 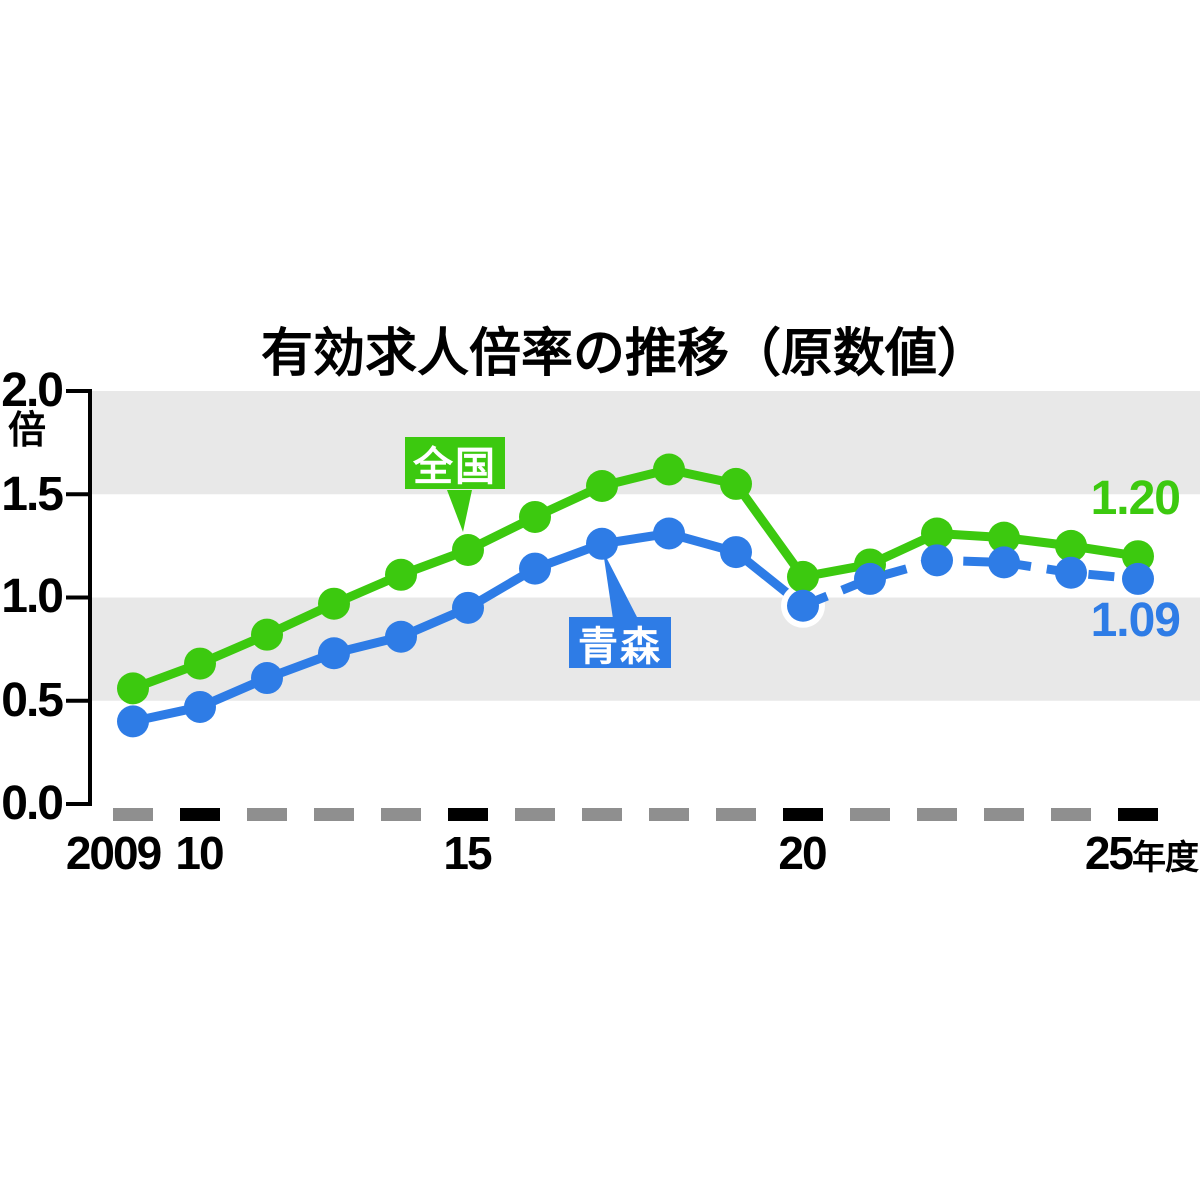 What do you see at coordinates (620, 646) in the screenshot?
I see `series-label-aomori: 青森` at bounding box center [620, 646].